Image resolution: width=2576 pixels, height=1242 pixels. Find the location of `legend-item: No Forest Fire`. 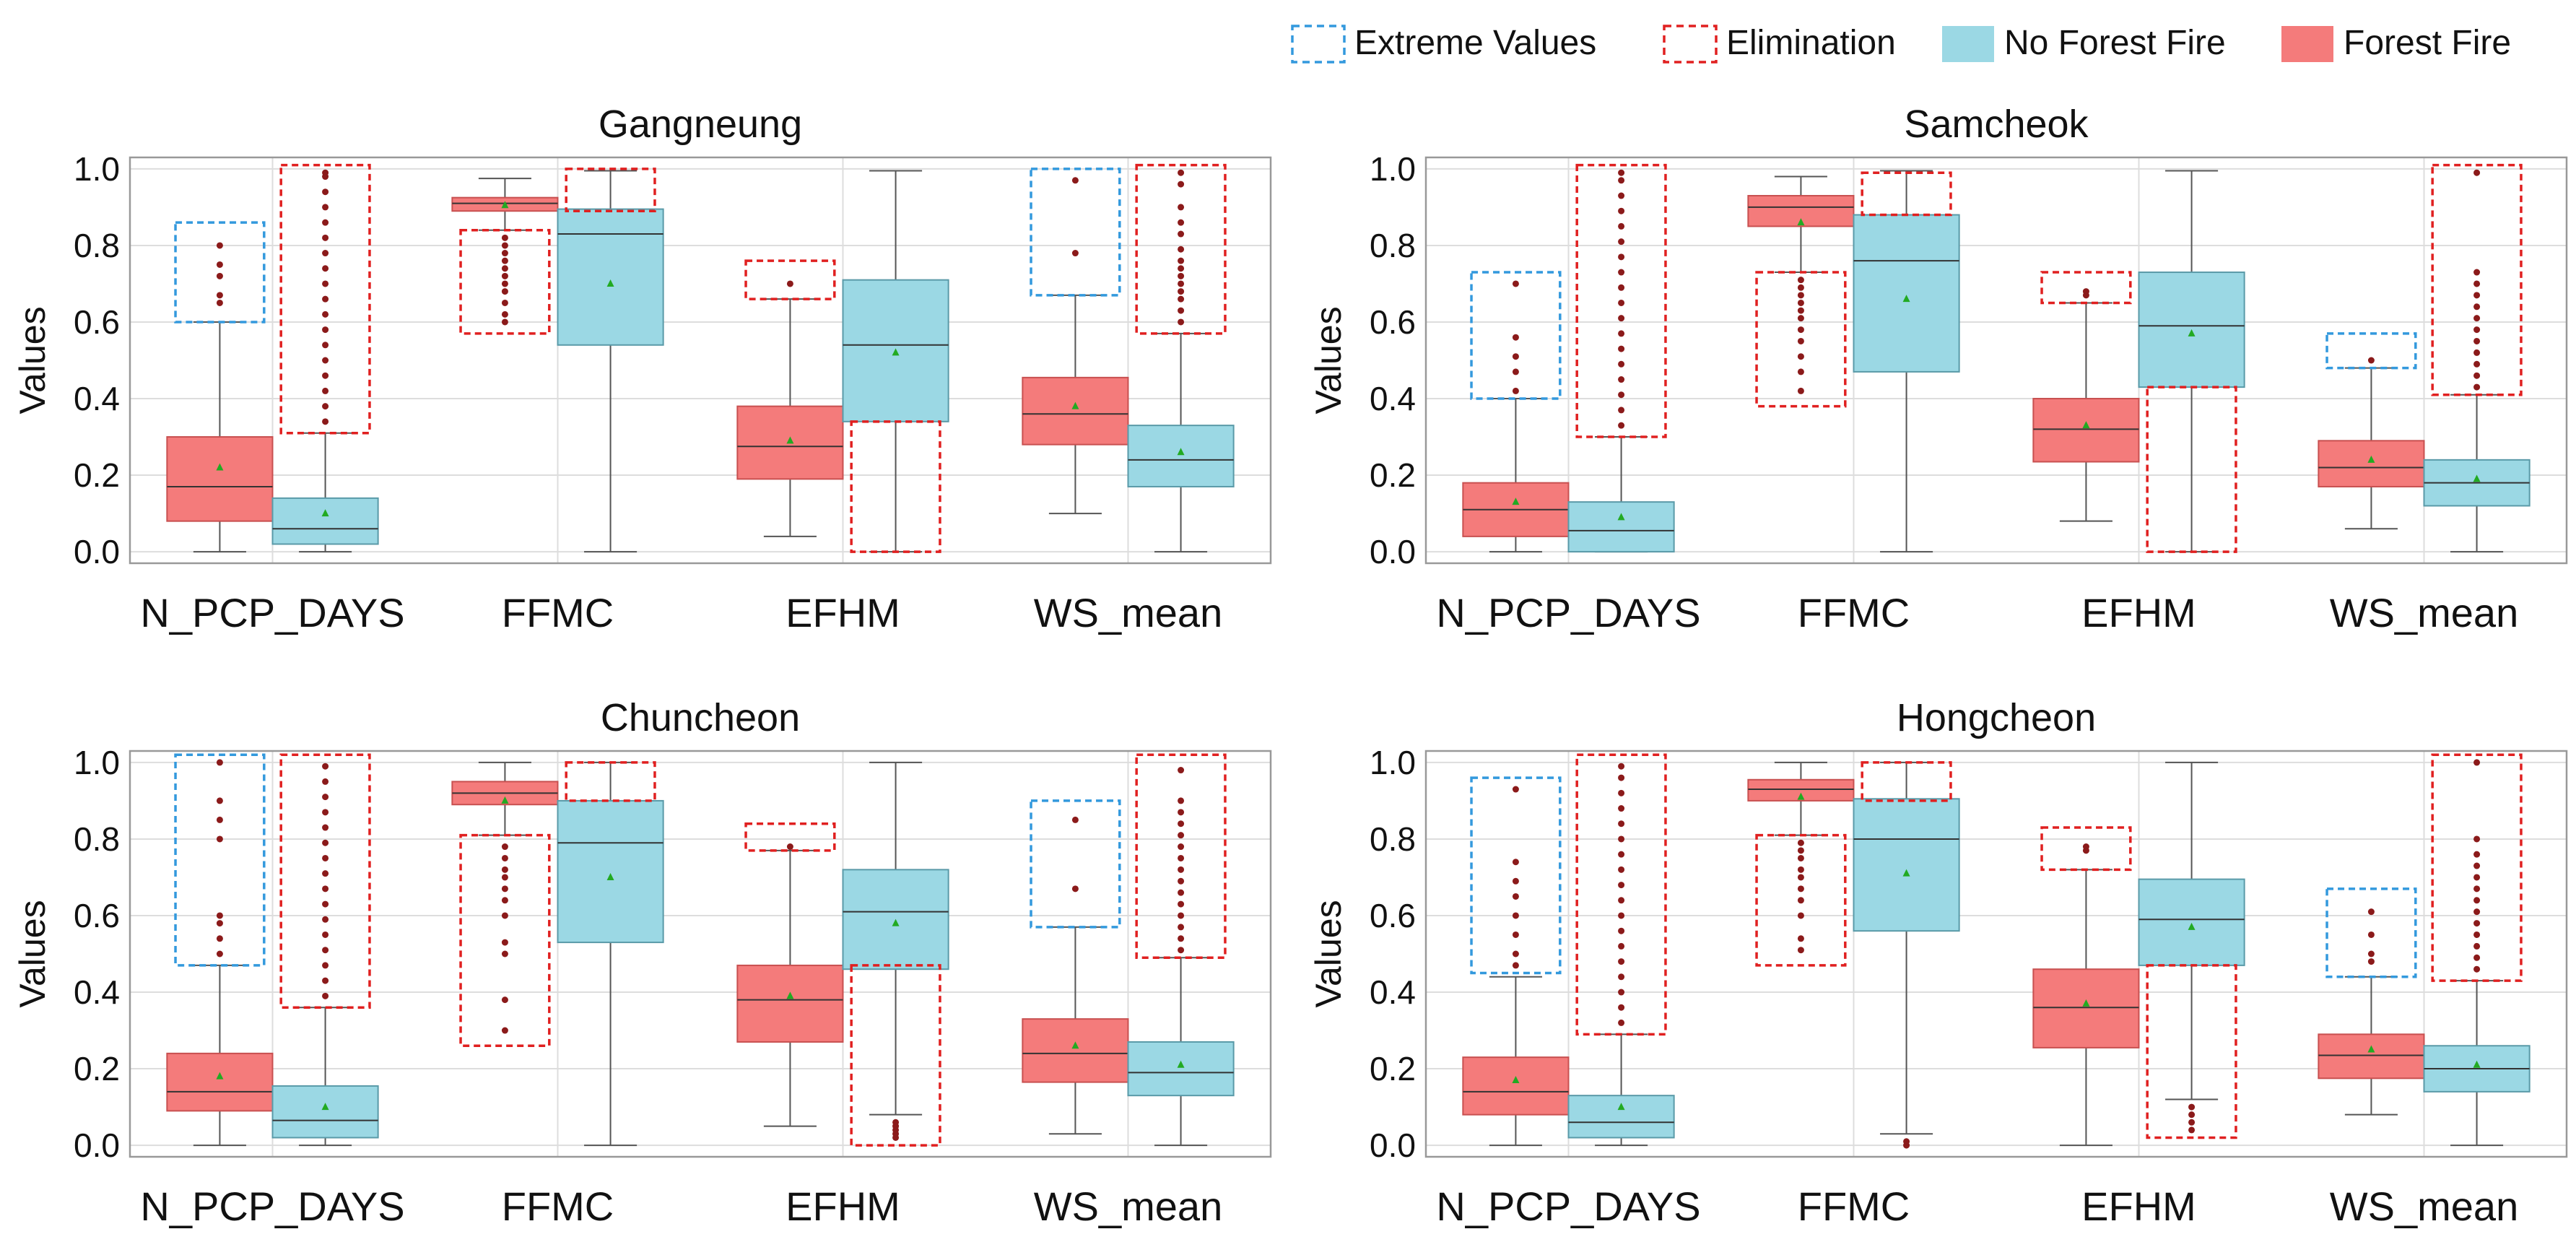

legend-item: No Forest Fire is located at coordinates (2084, 43).